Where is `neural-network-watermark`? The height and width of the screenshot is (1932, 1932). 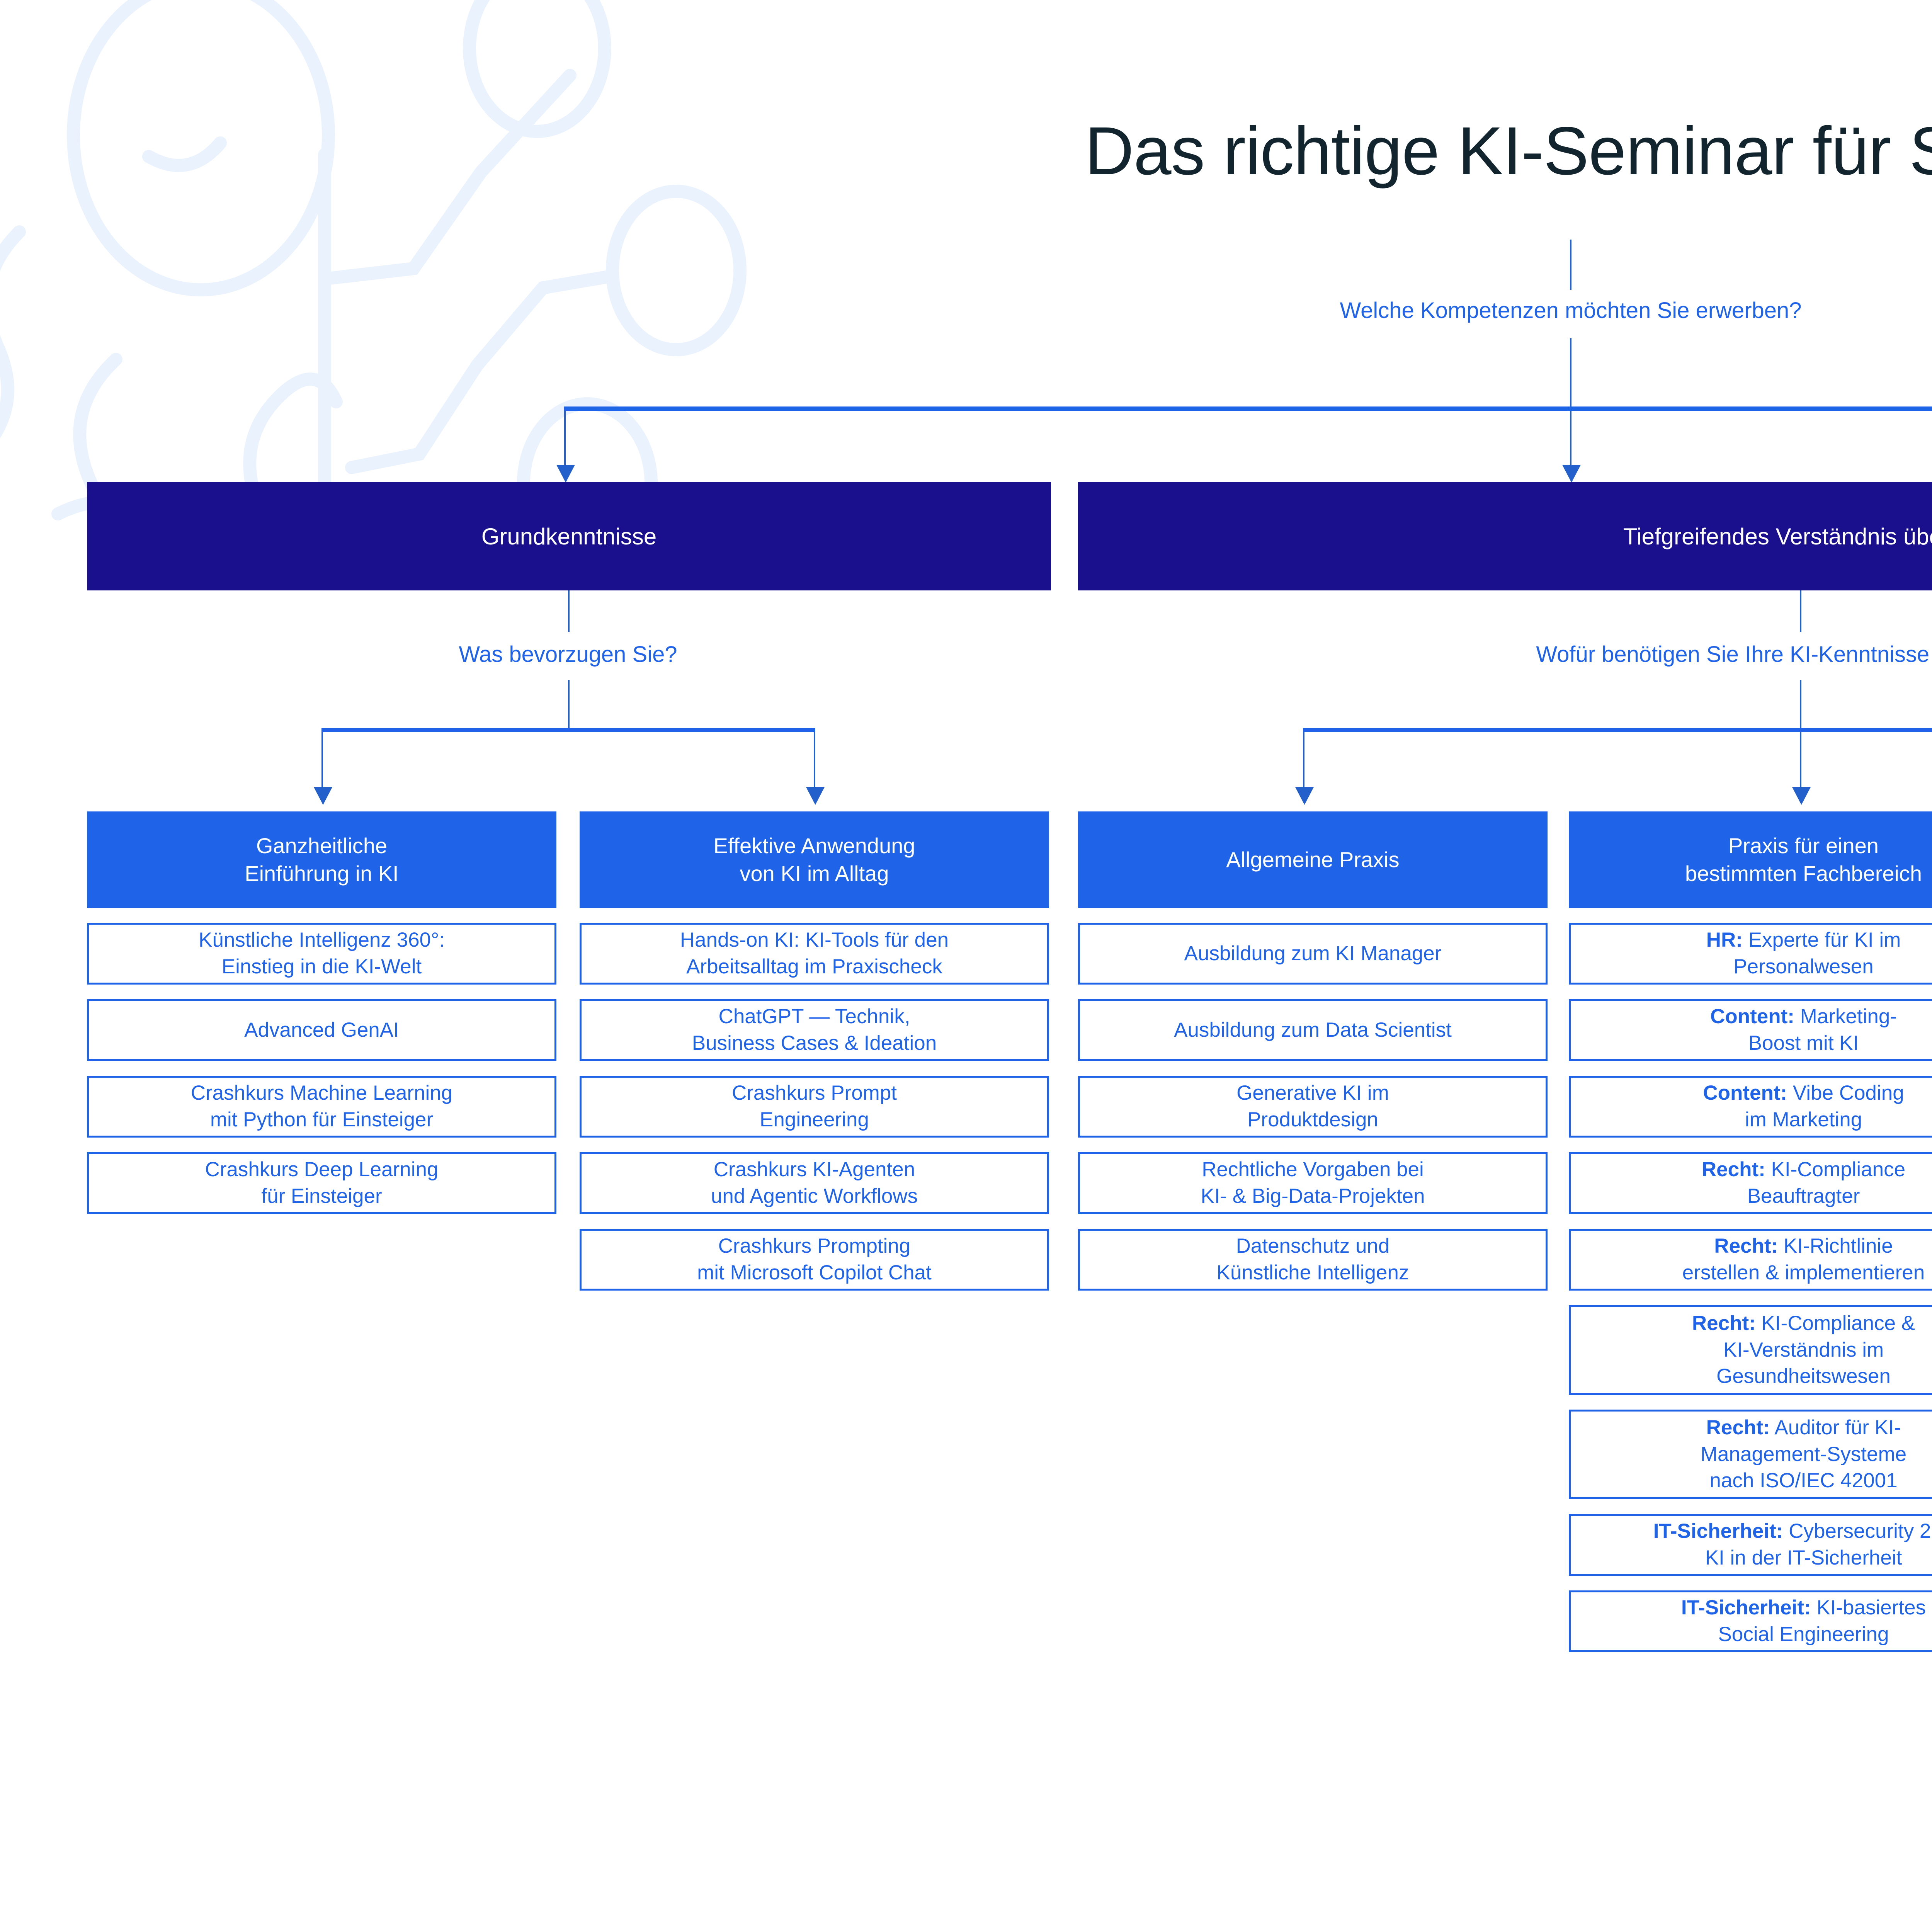 neural-network-watermark is located at coordinates (374, 278).